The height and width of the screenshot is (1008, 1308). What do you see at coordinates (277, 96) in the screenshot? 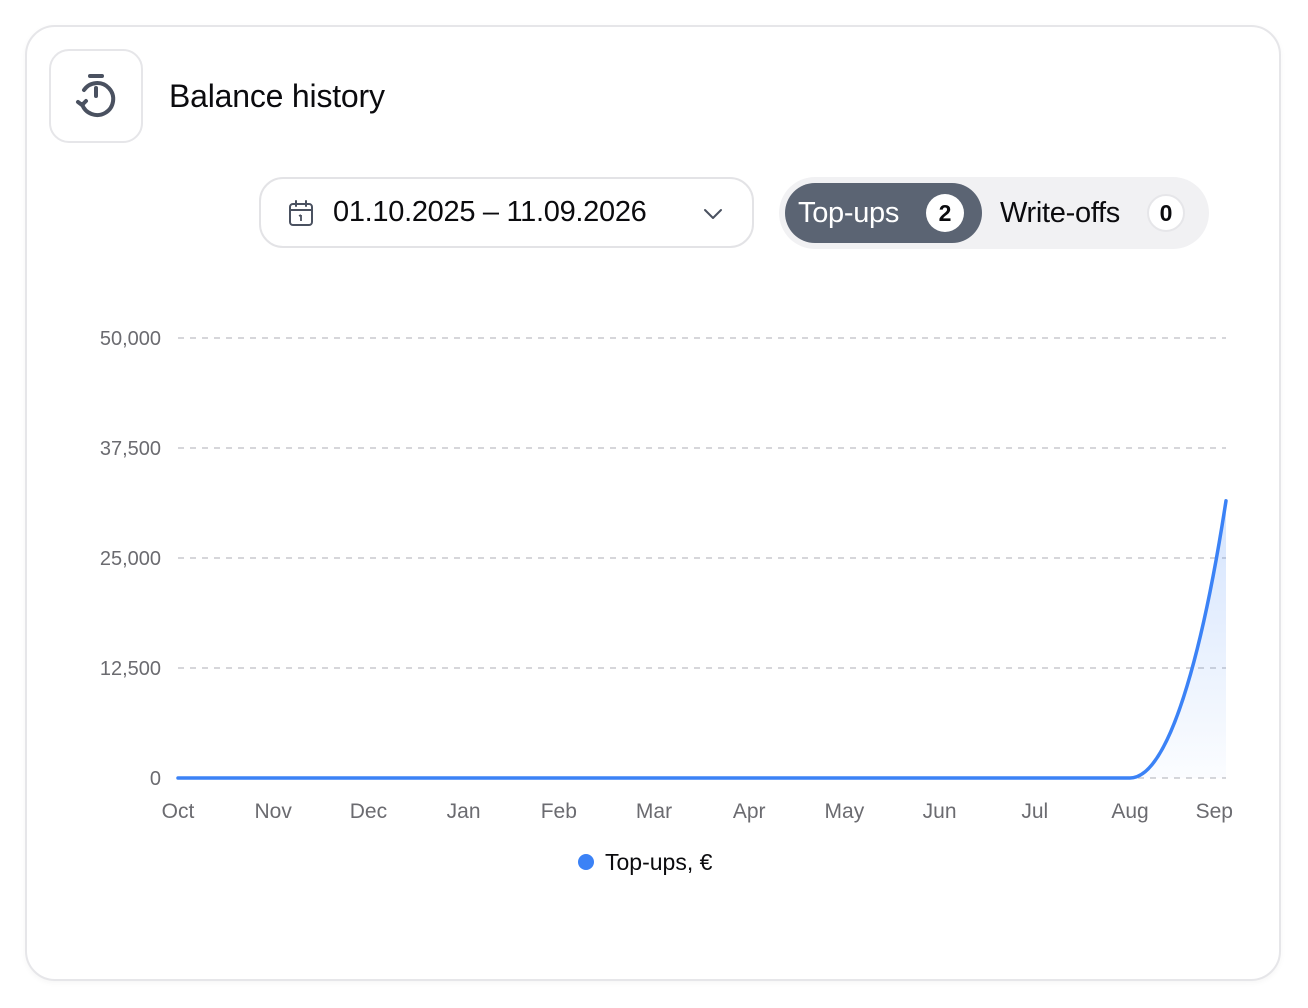
I see `page-title: Balance history` at bounding box center [277, 96].